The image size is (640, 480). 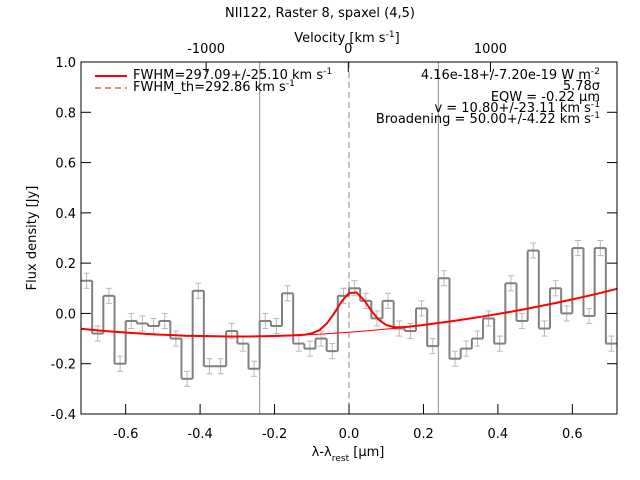 What do you see at coordinates (512, 108) in the screenshot?
I see `annotation-part: v = 10.80+/-23.11 km s` at bounding box center [512, 108].